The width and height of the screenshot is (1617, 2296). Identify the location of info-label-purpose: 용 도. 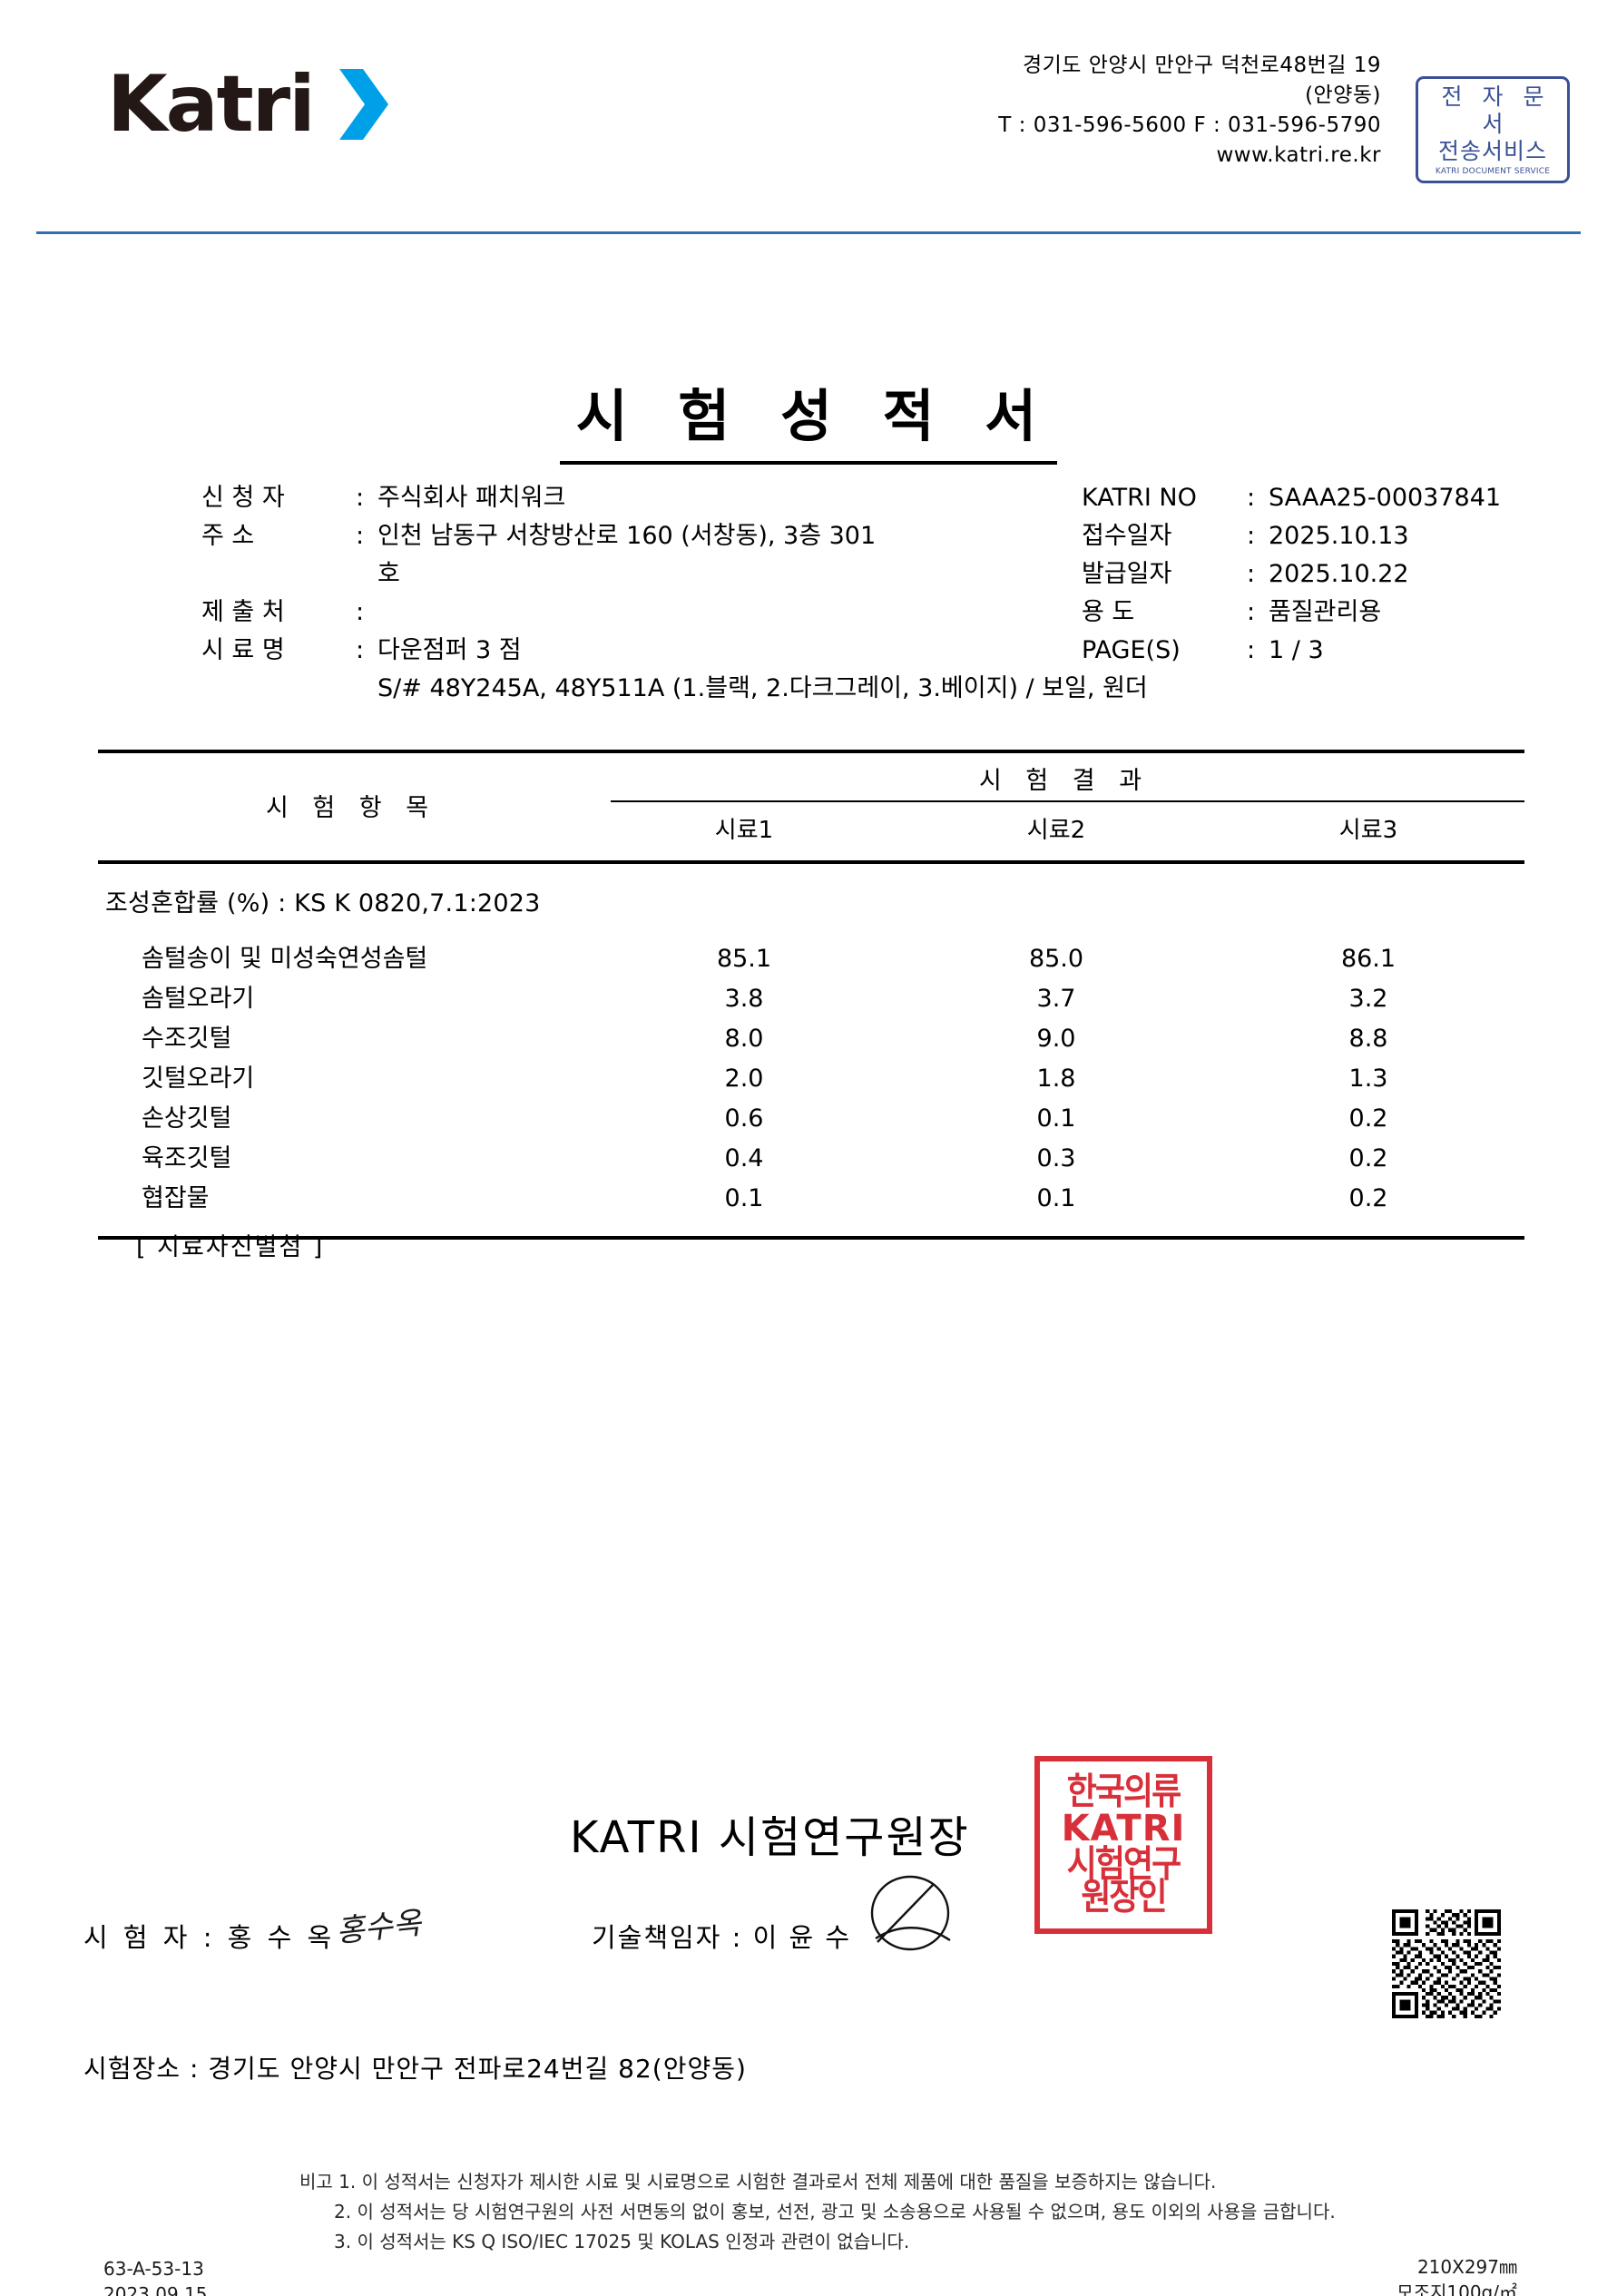
(1108, 612).